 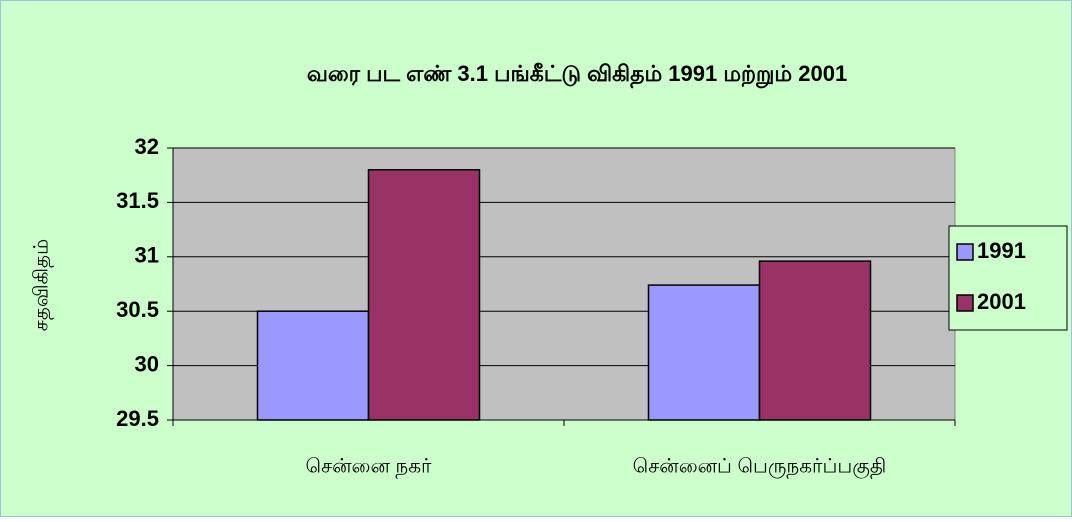 I want to click on y-tick-label: 30, so click(x=147, y=363).